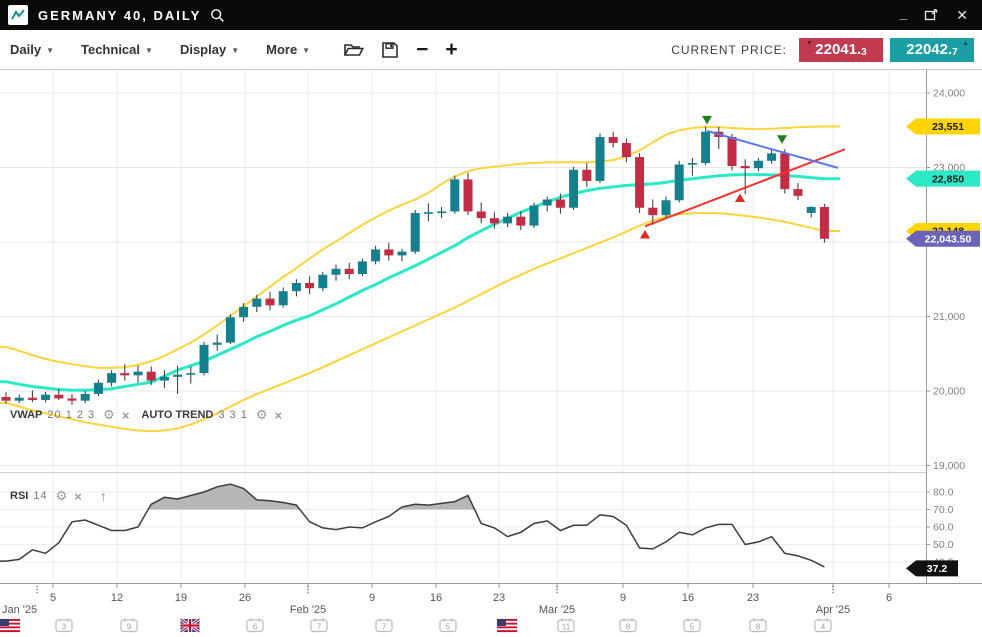 Image resolution: width=982 pixels, height=637 pixels. Describe the element at coordinates (931, 15) in the screenshot. I see `popout-button` at that location.